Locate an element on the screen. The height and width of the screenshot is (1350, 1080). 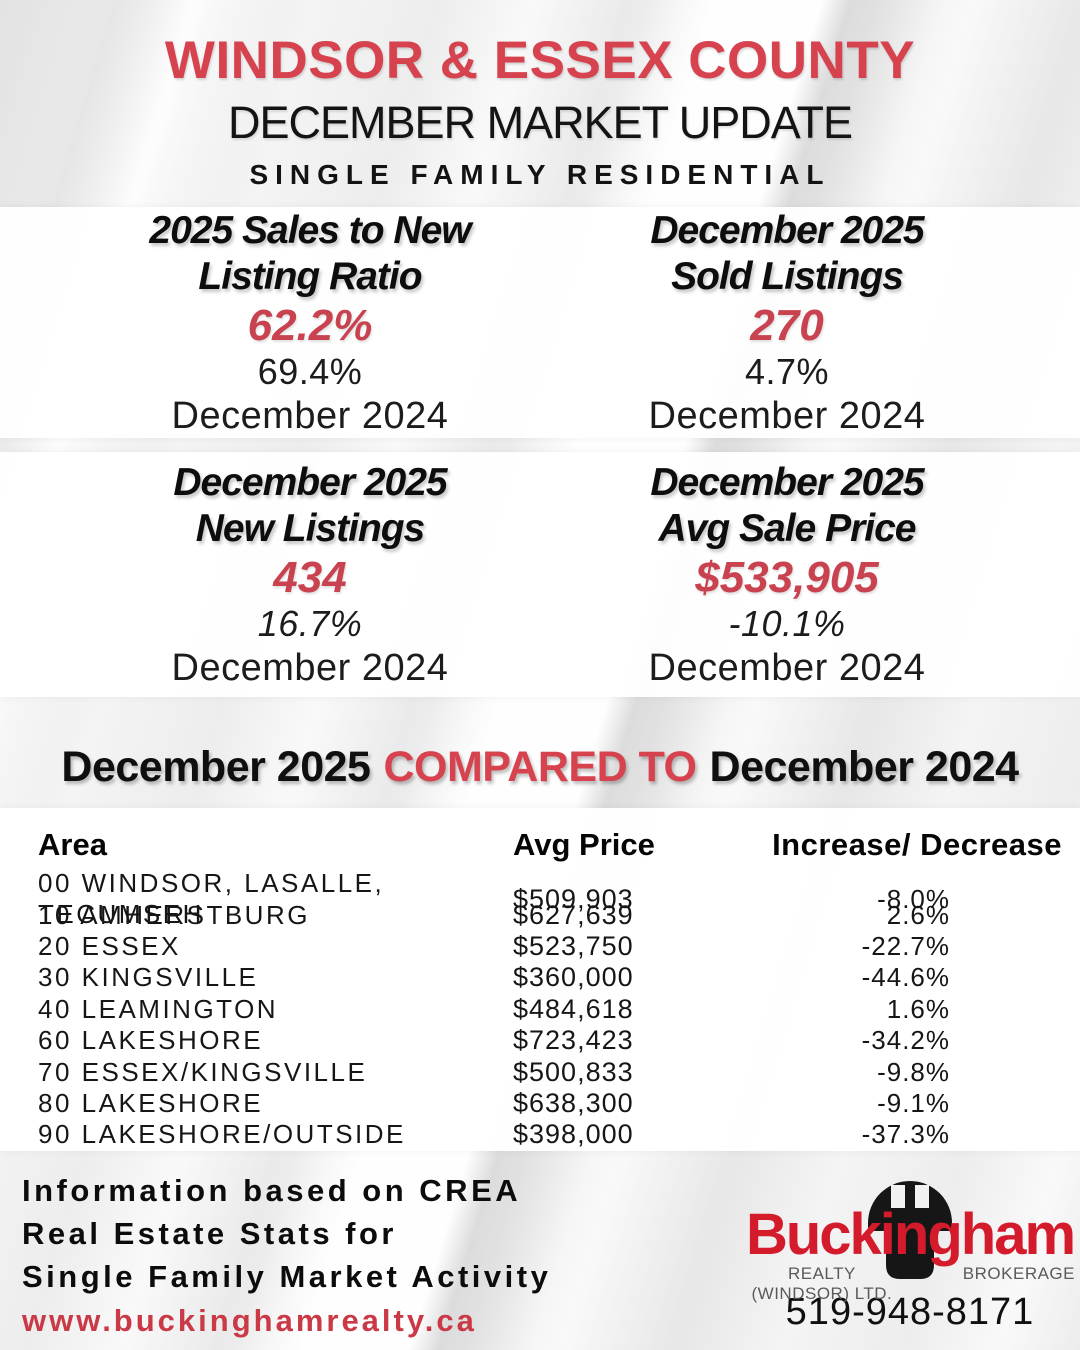
stat-value: 434 is located at coordinates (310, 577).